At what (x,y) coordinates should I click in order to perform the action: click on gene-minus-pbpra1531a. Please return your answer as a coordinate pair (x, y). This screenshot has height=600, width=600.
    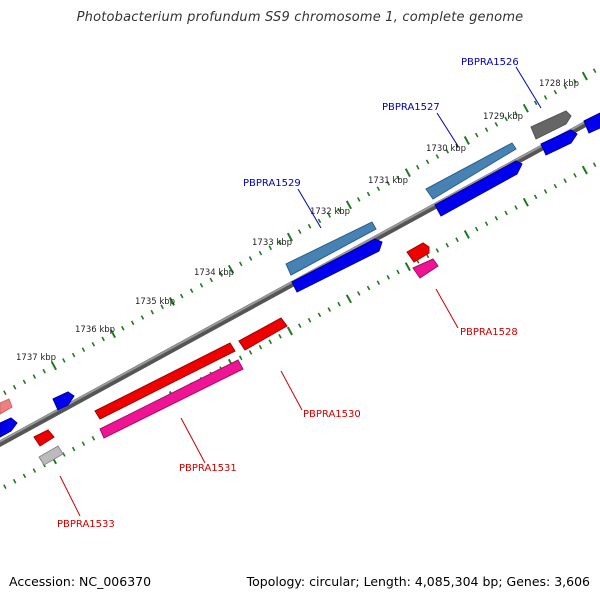
    Looking at the image, I should click on (165, 381).